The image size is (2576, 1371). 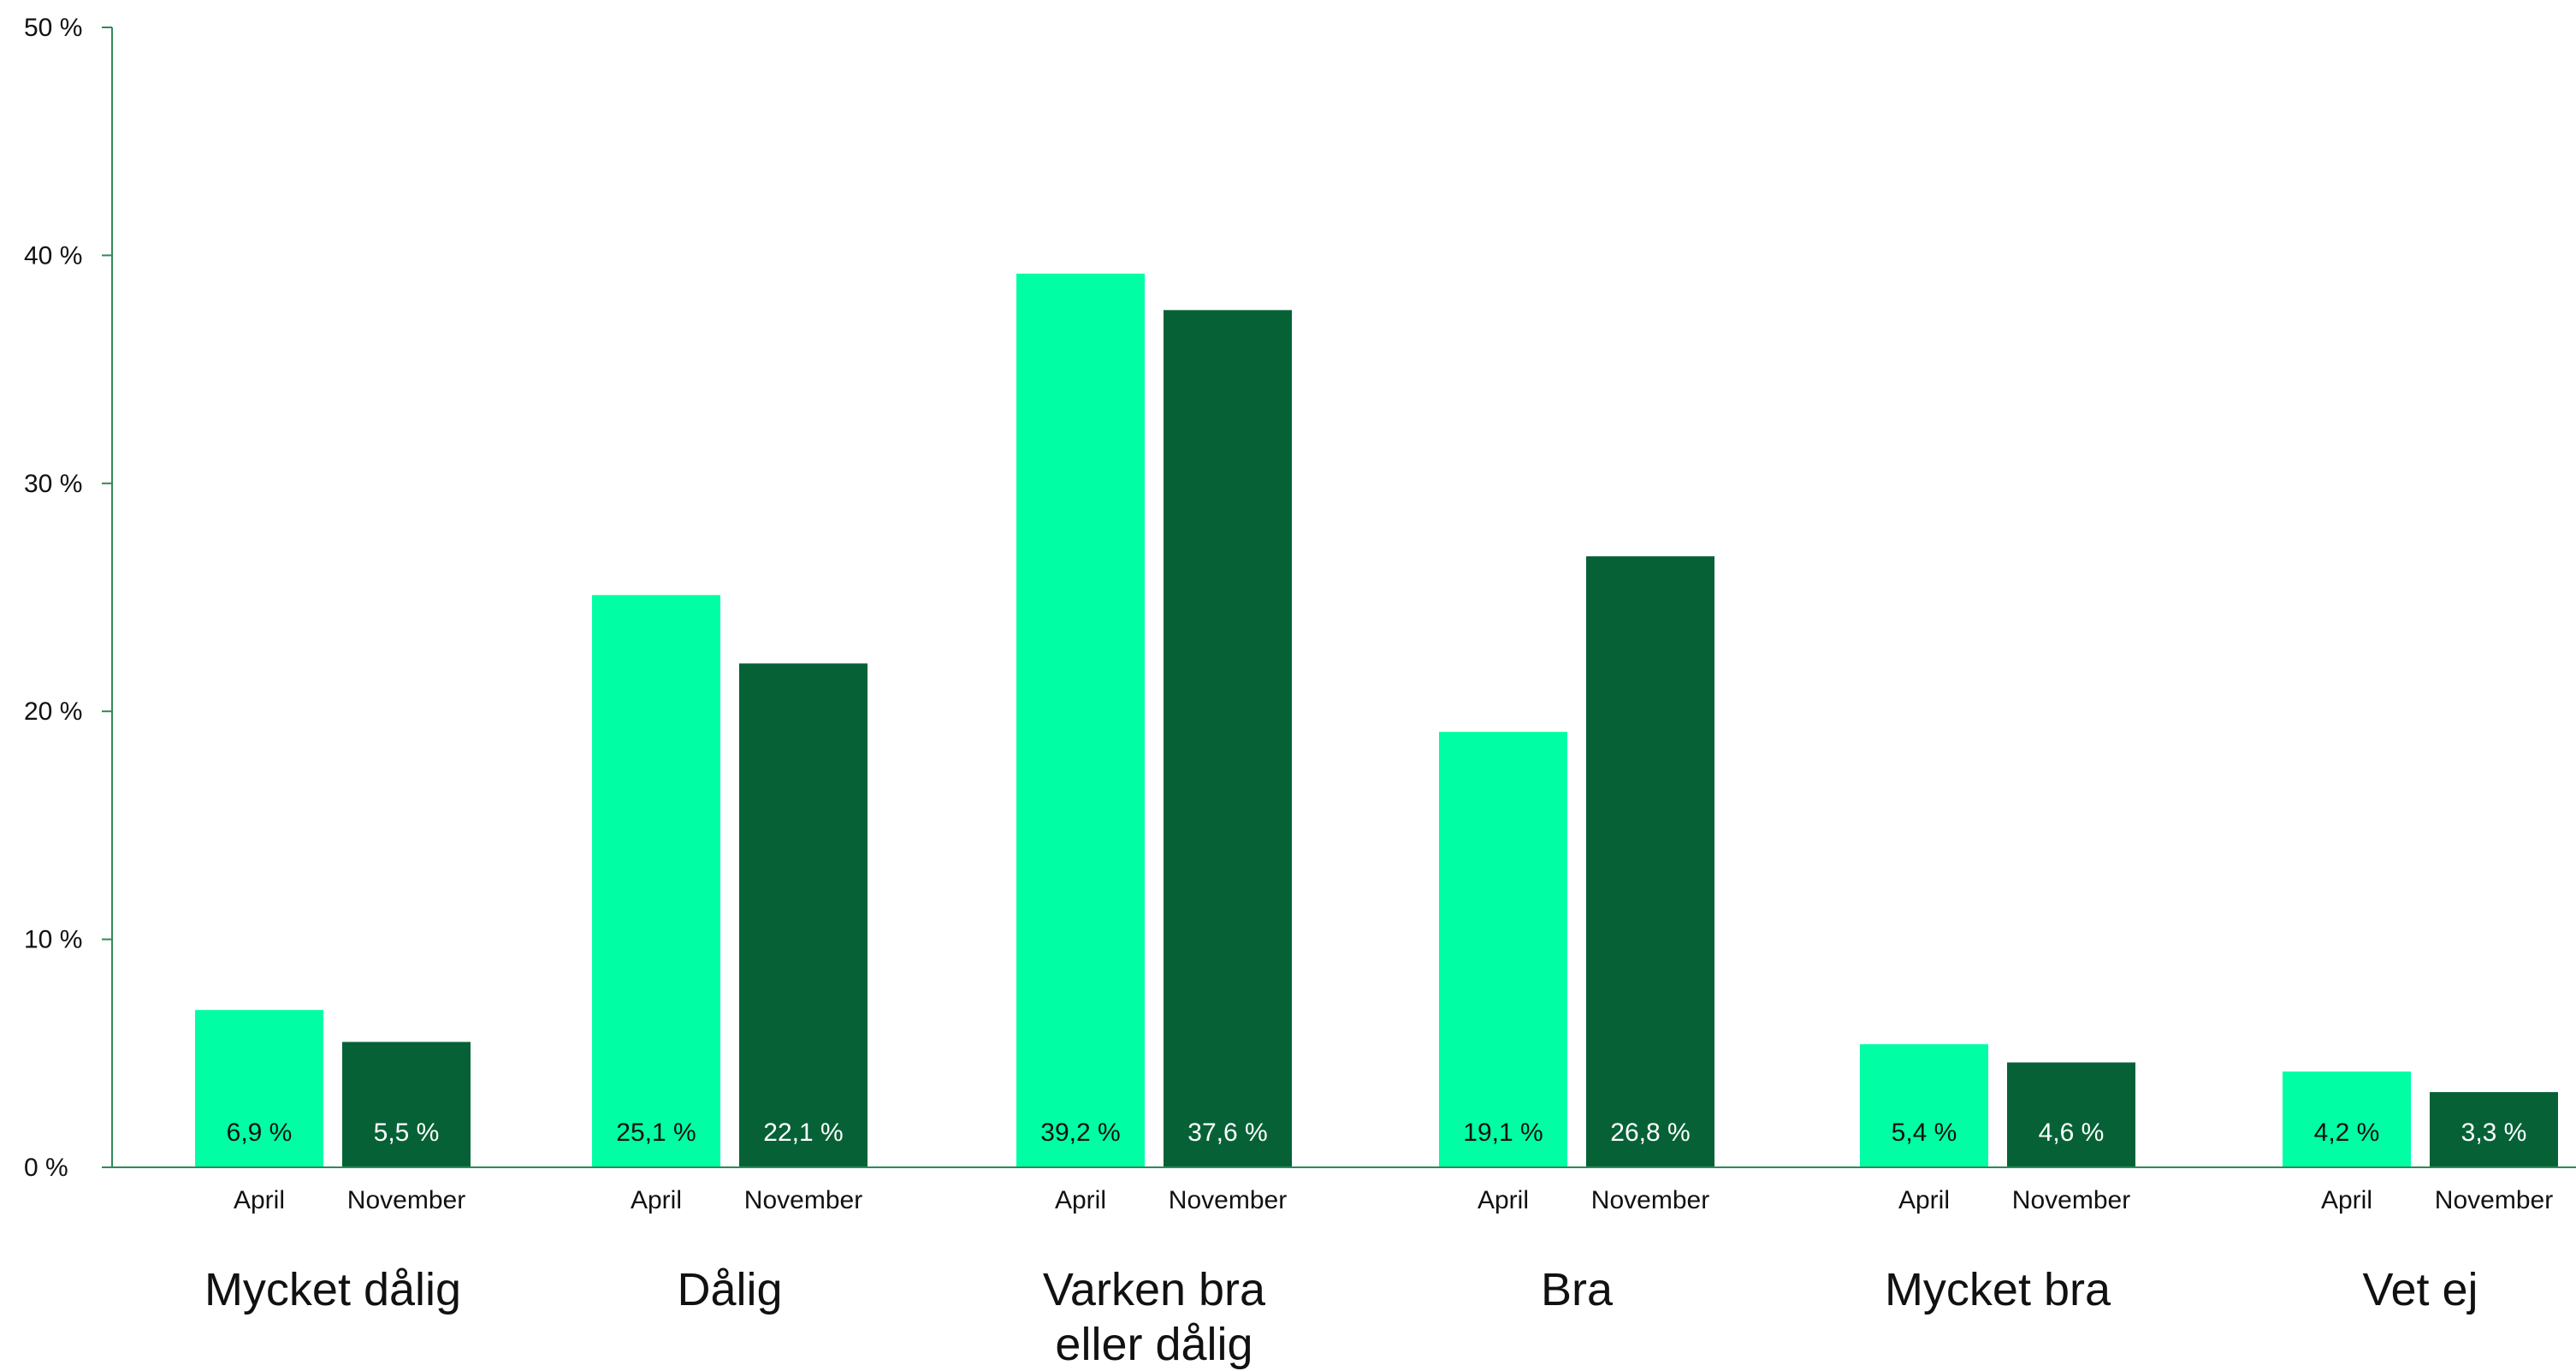 I want to click on bar-value-label: 25,1 %, so click(x=656, y=1133).